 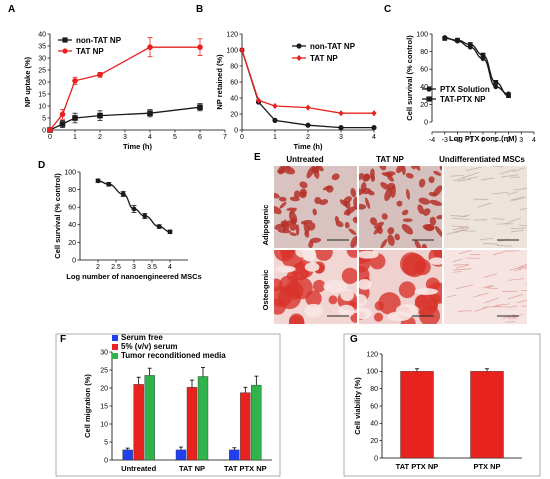 I want to click on series-line, so click(x=307, y=89).